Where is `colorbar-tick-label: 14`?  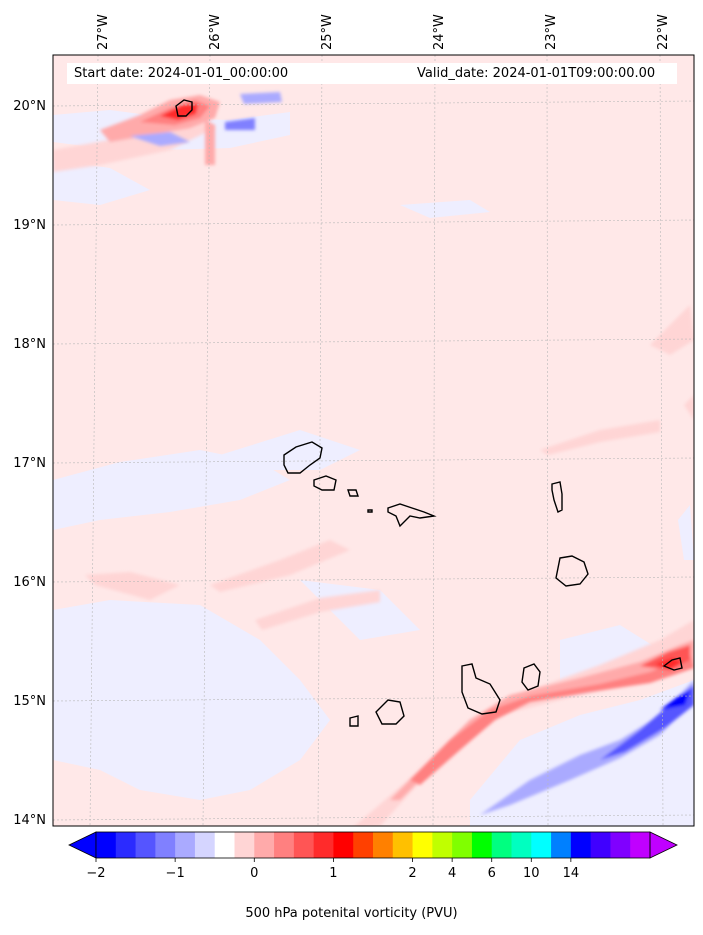 colorbar-tick-label: 14 is located at coordinates (571, 873).